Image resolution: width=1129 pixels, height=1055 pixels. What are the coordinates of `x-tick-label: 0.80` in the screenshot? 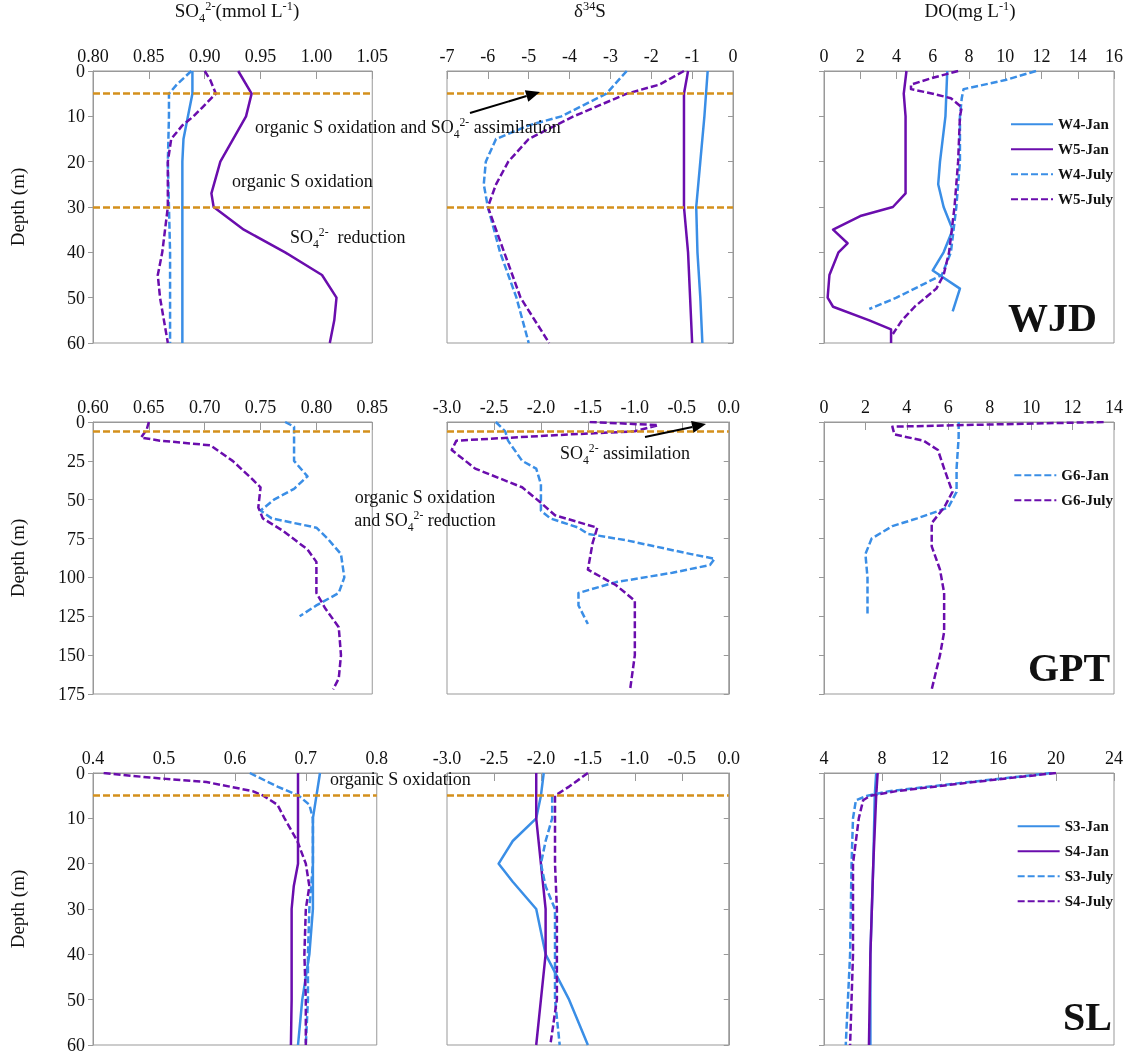 It's located at (316, 407).